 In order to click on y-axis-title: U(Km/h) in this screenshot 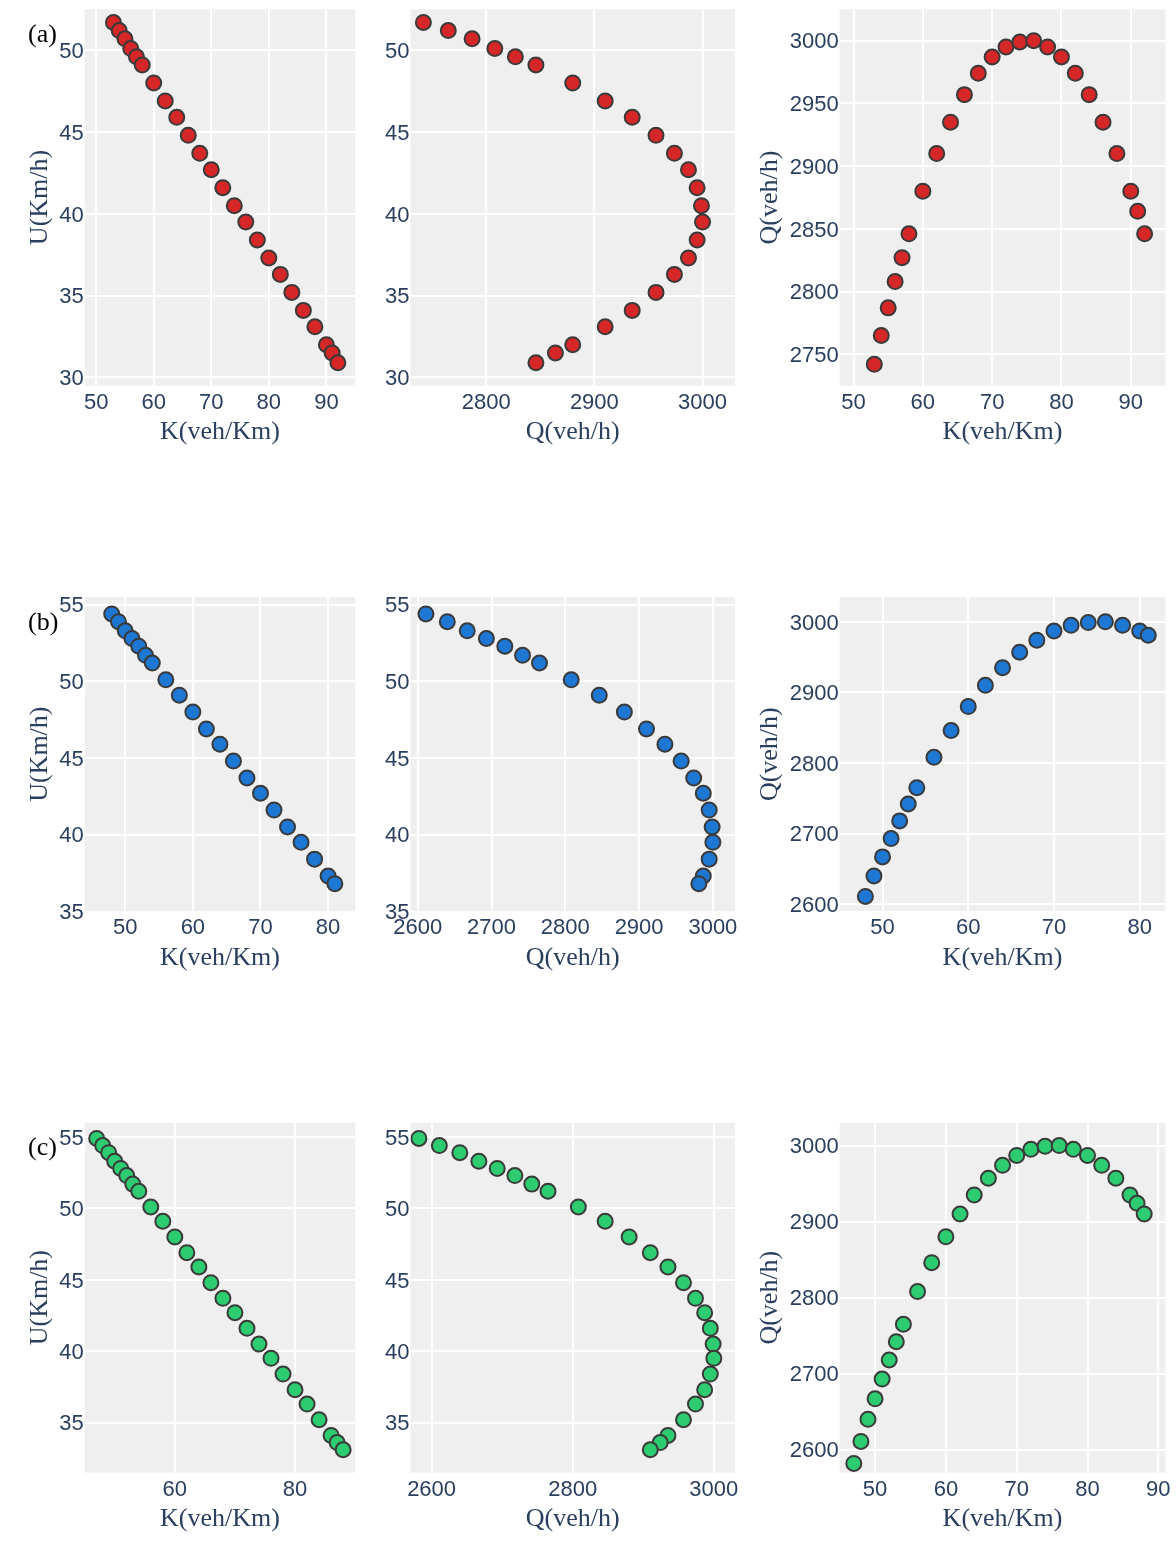, I will do `click(38, 754)`.